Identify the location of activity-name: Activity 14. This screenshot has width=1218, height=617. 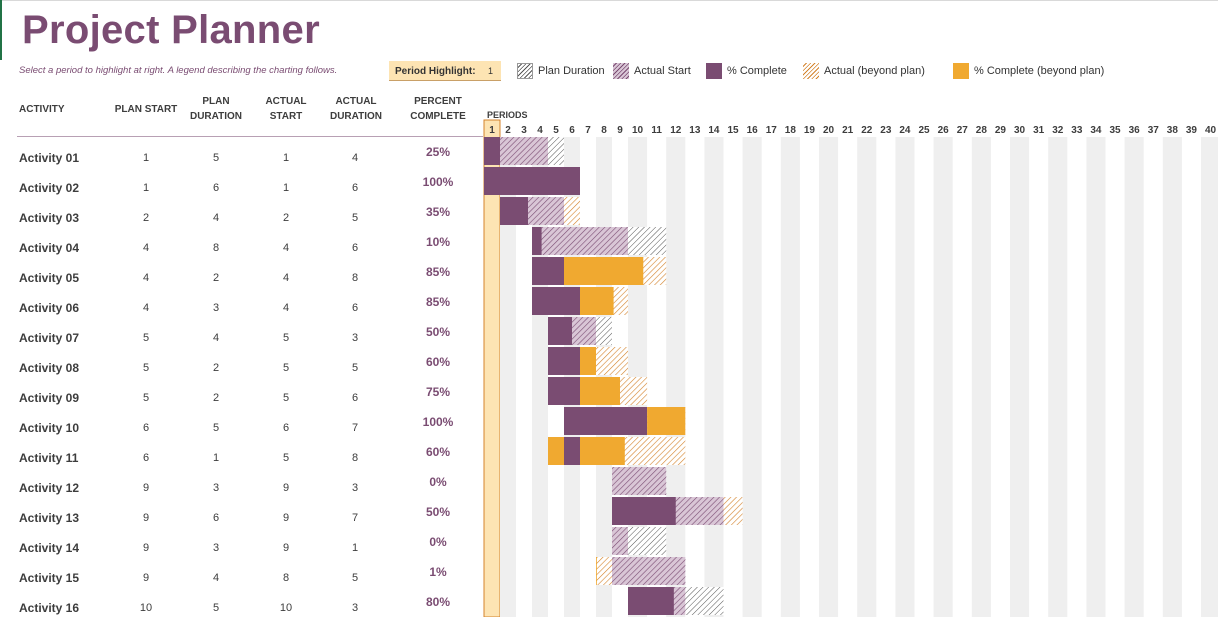
(49, 548).